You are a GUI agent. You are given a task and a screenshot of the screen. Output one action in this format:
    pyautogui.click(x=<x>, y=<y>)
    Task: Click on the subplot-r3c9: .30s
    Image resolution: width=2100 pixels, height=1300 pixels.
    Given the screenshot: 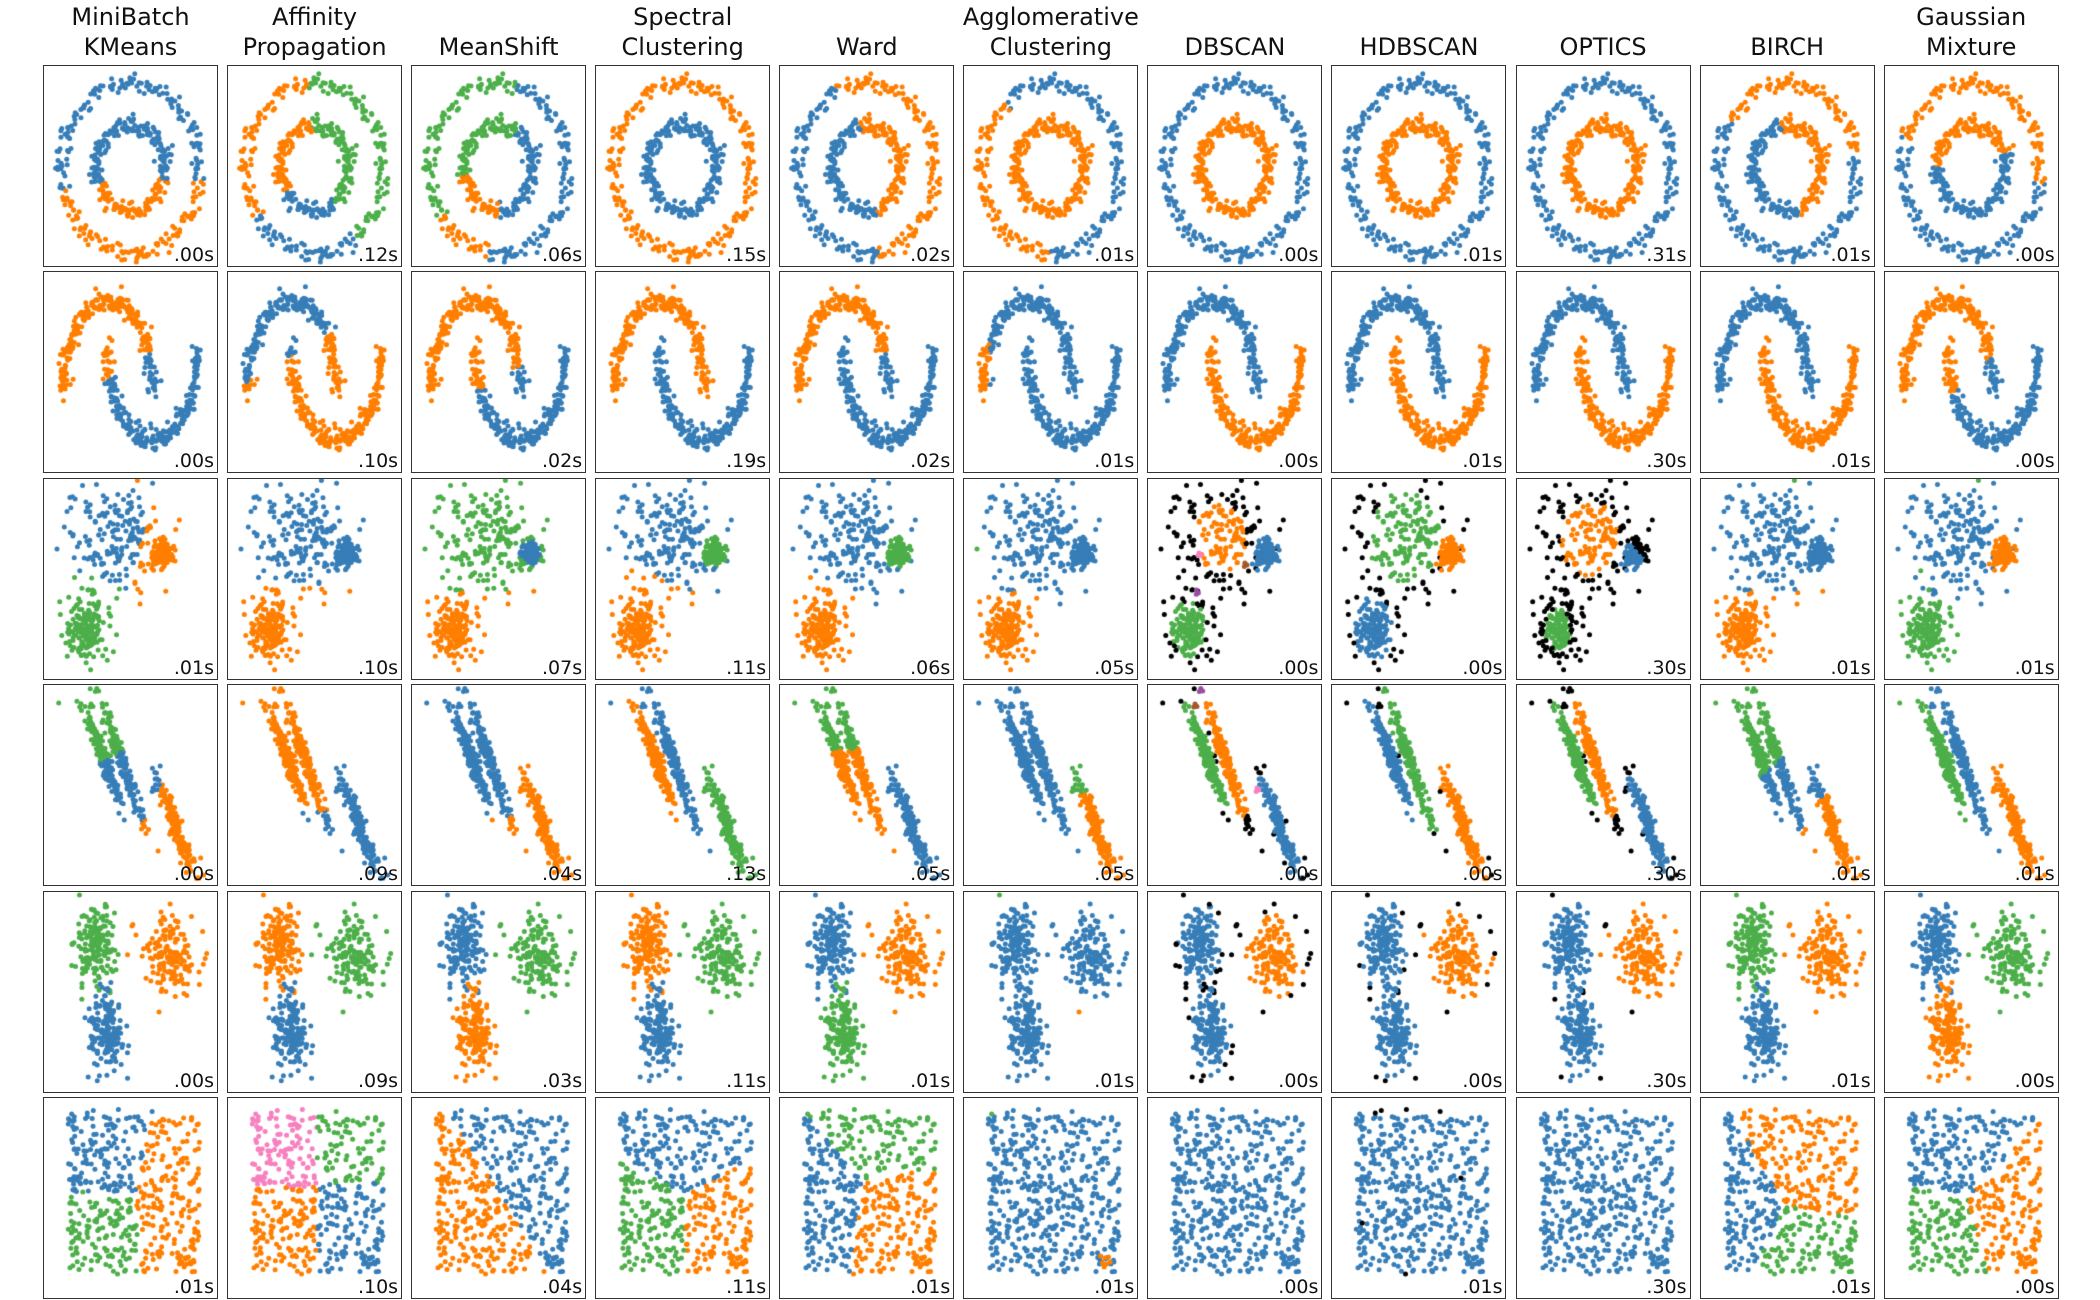 What is the action you would take?
    pyautogui.click(x=1603, y=578)
    